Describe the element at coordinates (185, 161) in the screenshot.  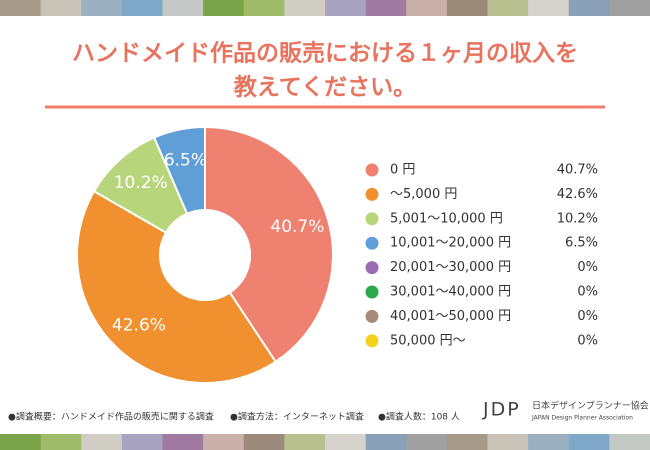
I see `slice-label: 6.5%` at that location.